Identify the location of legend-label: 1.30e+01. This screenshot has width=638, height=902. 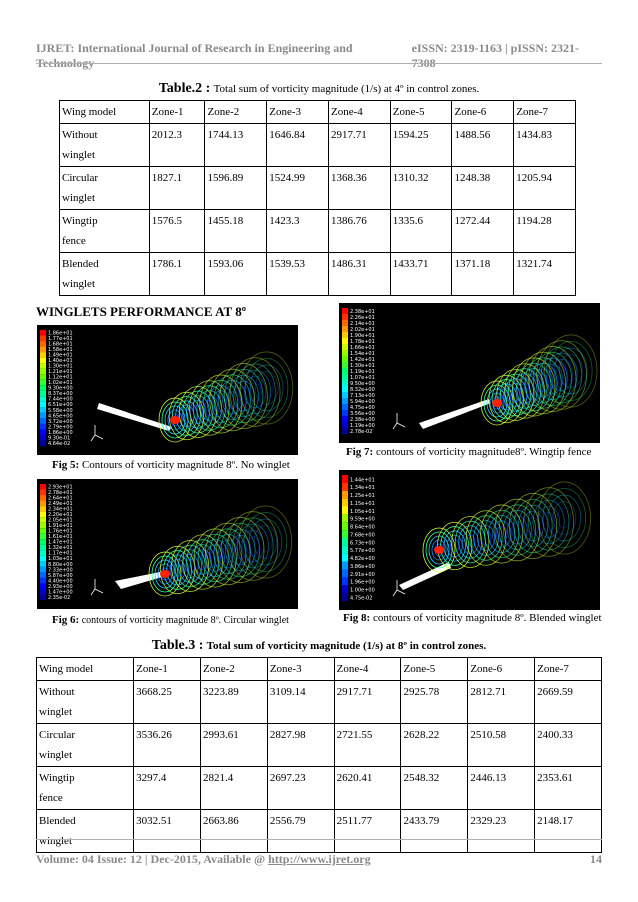
(362, 366).